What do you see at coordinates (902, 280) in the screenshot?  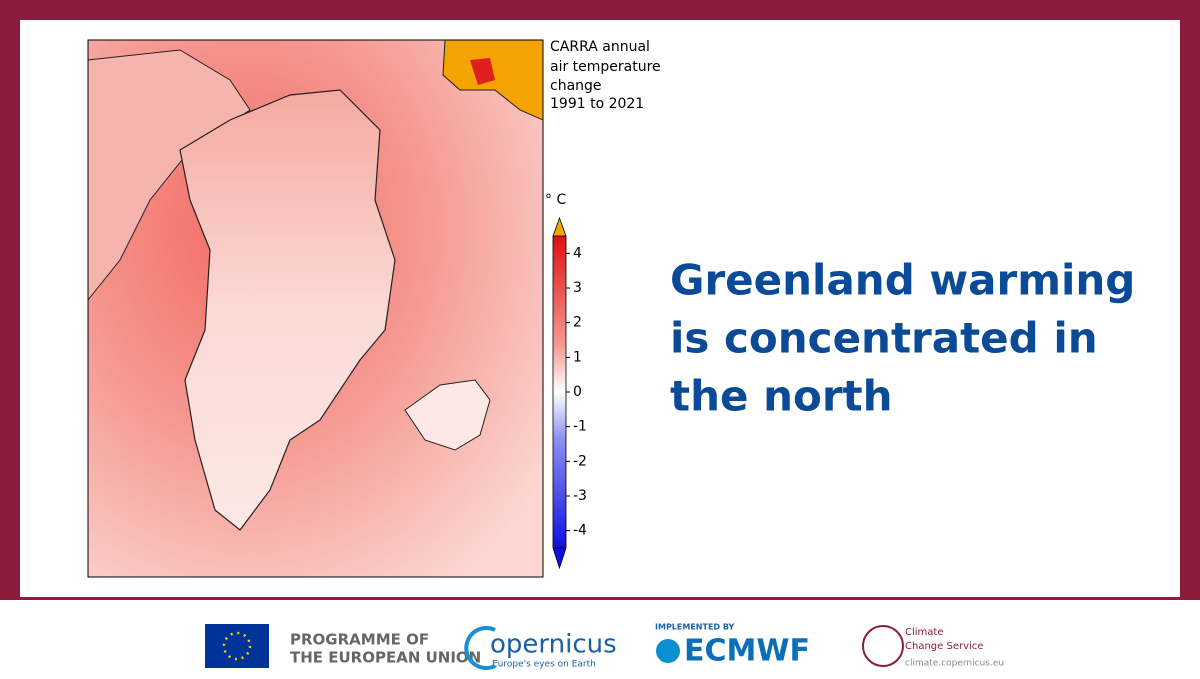 I see `headline: Greenland warming` at bounding box center [902, 280].